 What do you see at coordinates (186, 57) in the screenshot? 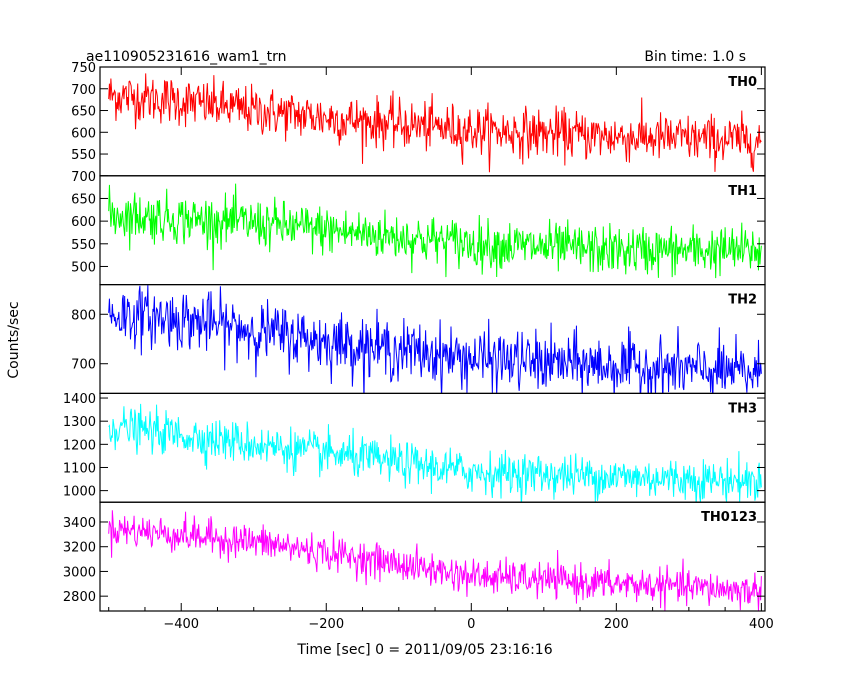
I see `chart-title: ae110905231616_wam1_trn` at bounding box center [186, 57].